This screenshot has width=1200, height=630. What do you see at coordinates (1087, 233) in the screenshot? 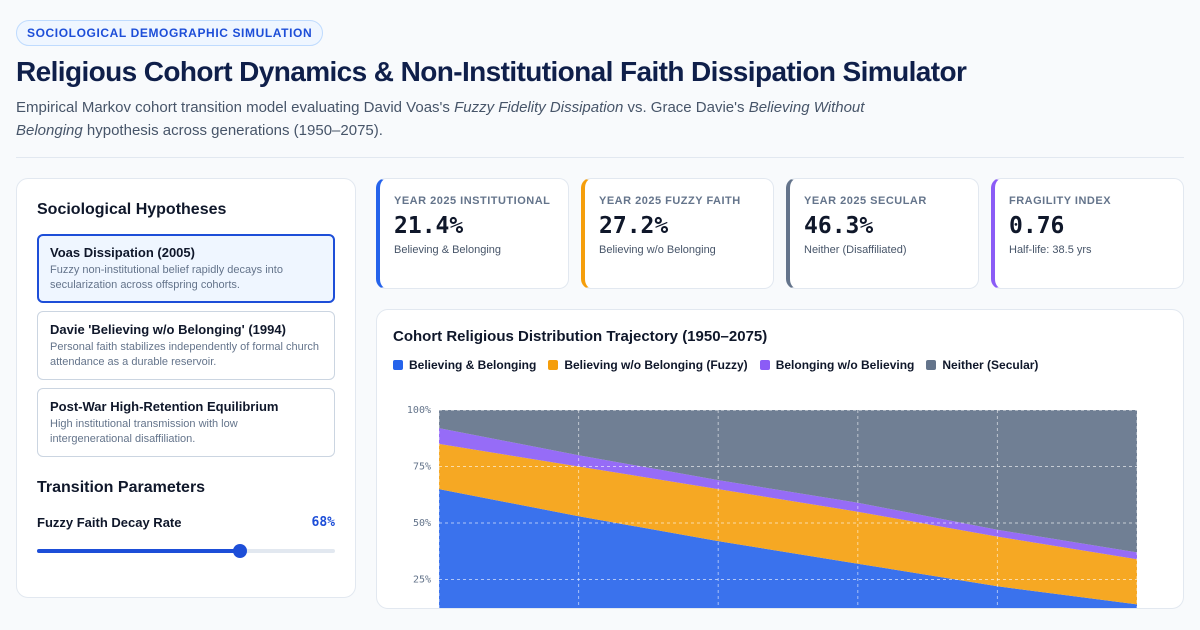
I see `stat-card-fragility: Fragility Index 0.76 Half-life: 38.5 yrs` at bounding box center [1087, 233].